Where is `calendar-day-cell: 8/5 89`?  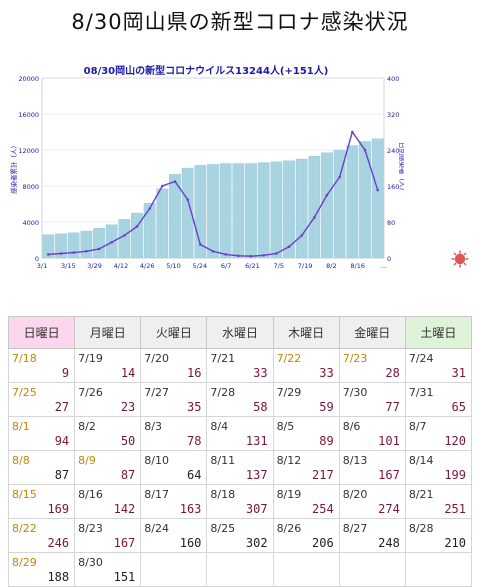 calendar-day-cell: 8/5 89 is located at coordinates (306, 433).